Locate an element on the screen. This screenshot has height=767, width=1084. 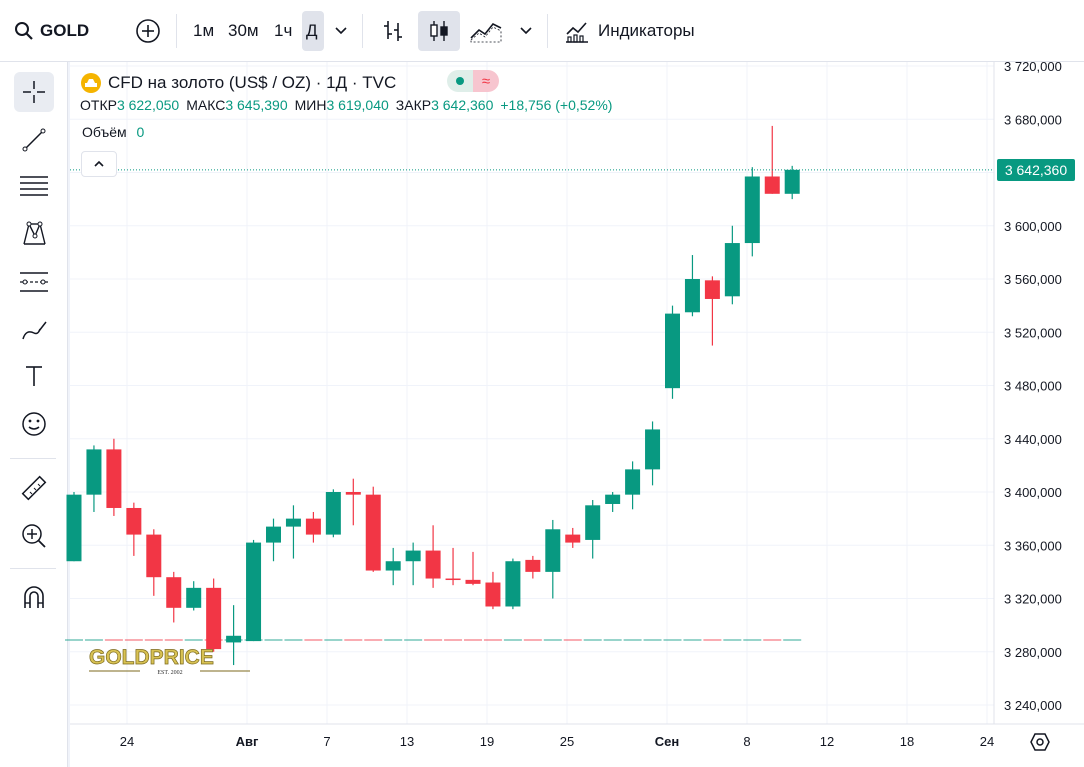
price-tick-label: 3 480,000 is located at coordinates (1033, 386).